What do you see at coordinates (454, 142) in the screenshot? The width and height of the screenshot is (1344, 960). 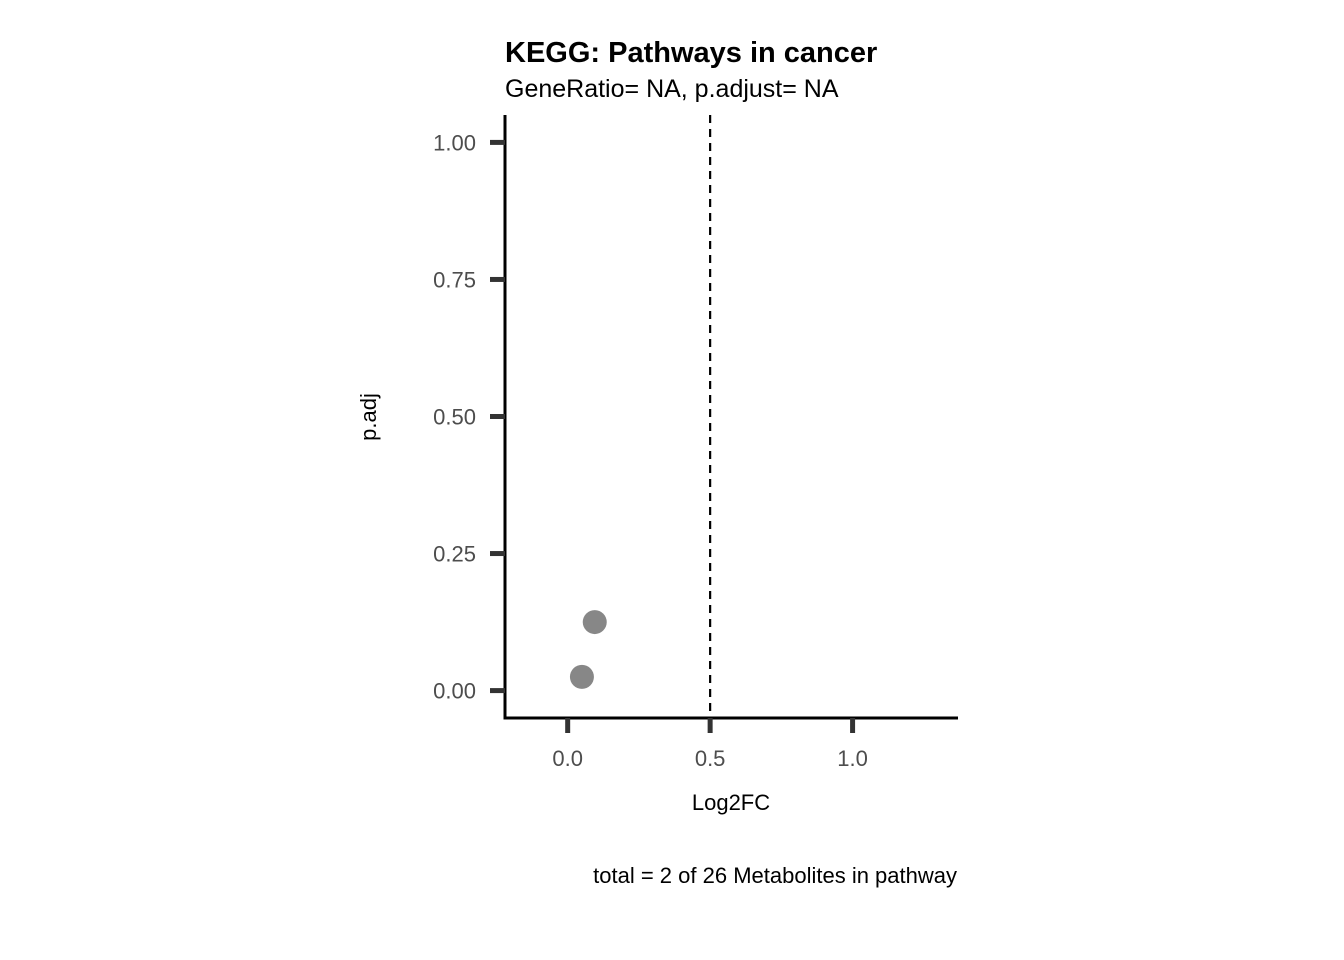 I see `y-tick-label: 1.00` at bounding box center [454, 142].